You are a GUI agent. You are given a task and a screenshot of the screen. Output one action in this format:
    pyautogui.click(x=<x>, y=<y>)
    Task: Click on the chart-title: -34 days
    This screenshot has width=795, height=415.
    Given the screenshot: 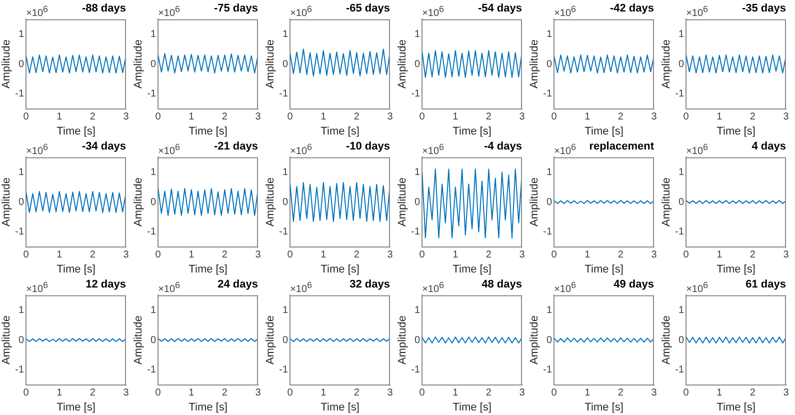 What is the action you would take?
    pyautogui.click(x=104, y=146)
    